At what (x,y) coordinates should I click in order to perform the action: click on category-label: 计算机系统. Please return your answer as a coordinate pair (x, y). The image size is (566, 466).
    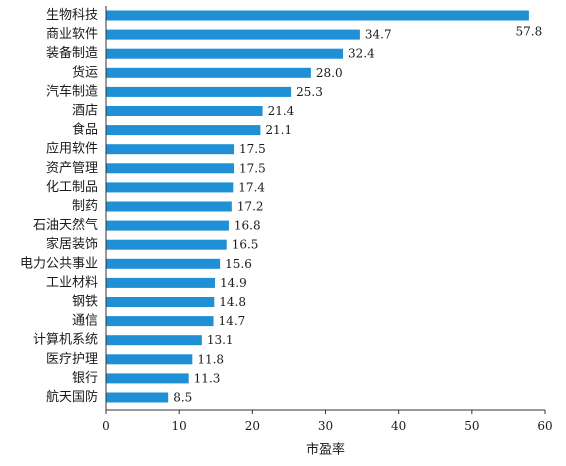
    Looking at the image, I should click on (65, 340).